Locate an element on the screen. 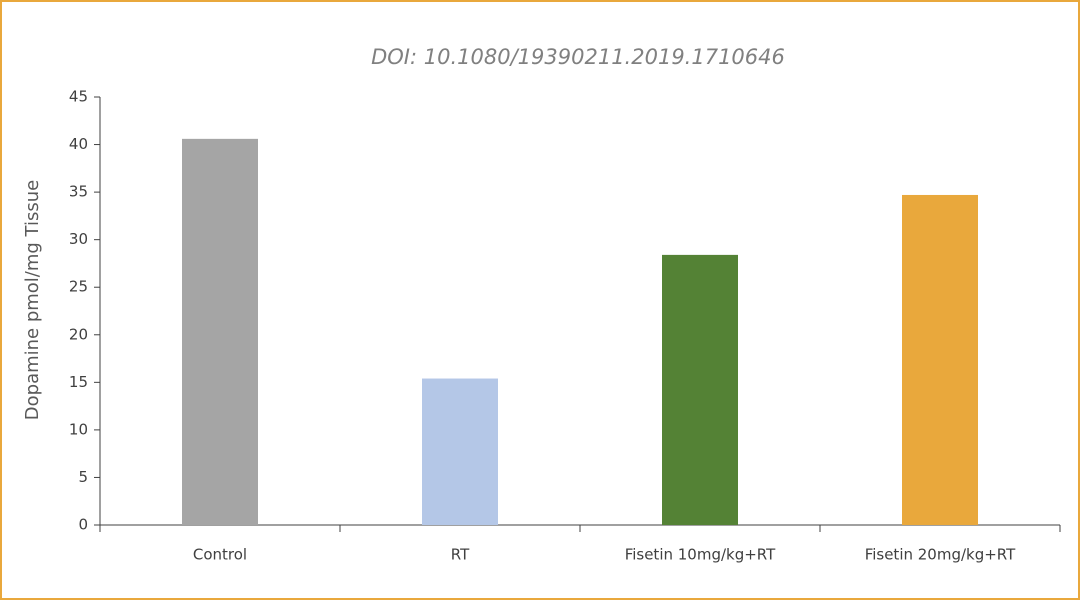 The width and height of the screenshot is (1080, 604). y-tick-label: 35 is located at coordinates (78, 192).